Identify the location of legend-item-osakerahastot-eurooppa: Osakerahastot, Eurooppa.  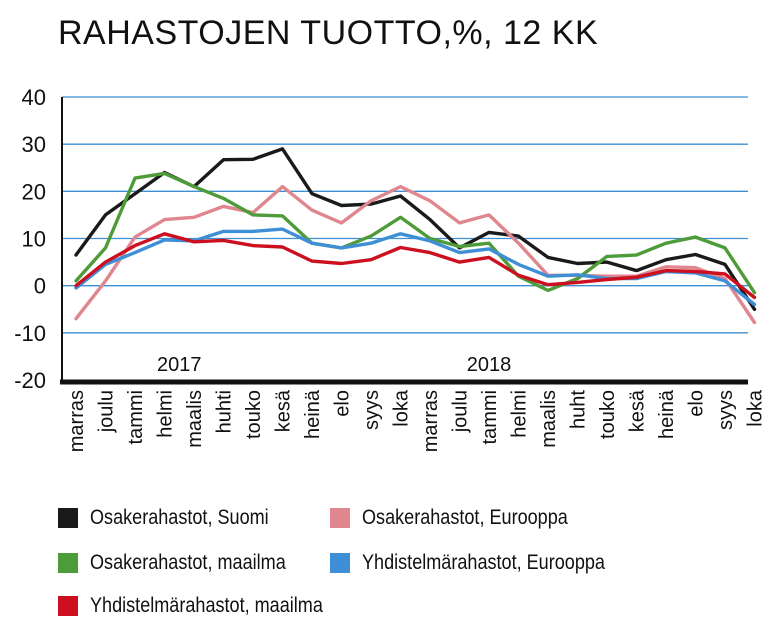
(465, 518).